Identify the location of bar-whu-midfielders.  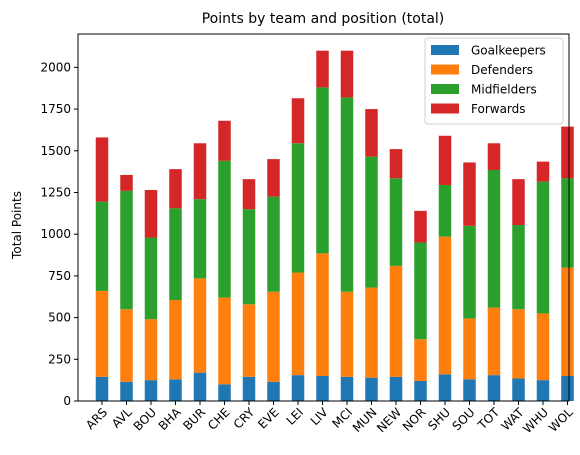
(543, 247).